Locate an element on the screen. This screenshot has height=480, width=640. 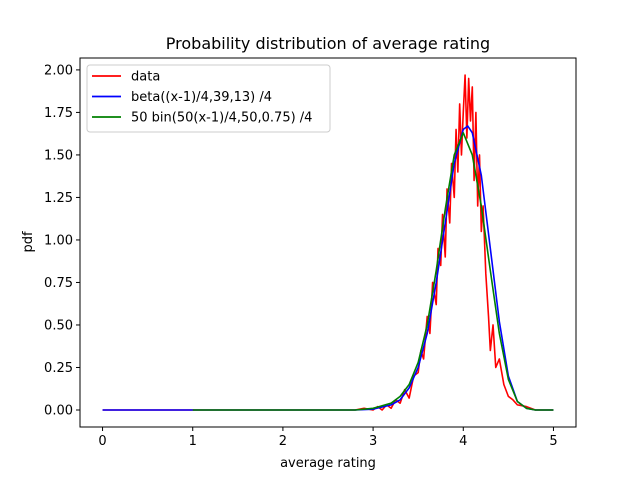
x-tick-label: 3 is located at coordinates (373, 441).